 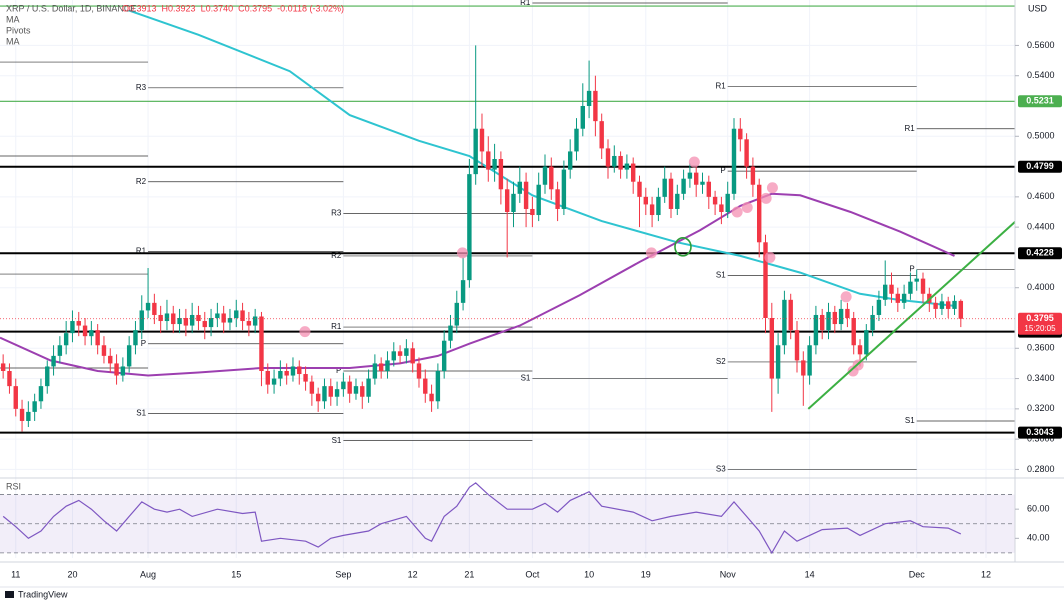 I want to click on ohlc-value: -0.0118 (-3.02%), so click(x=310, y=8).